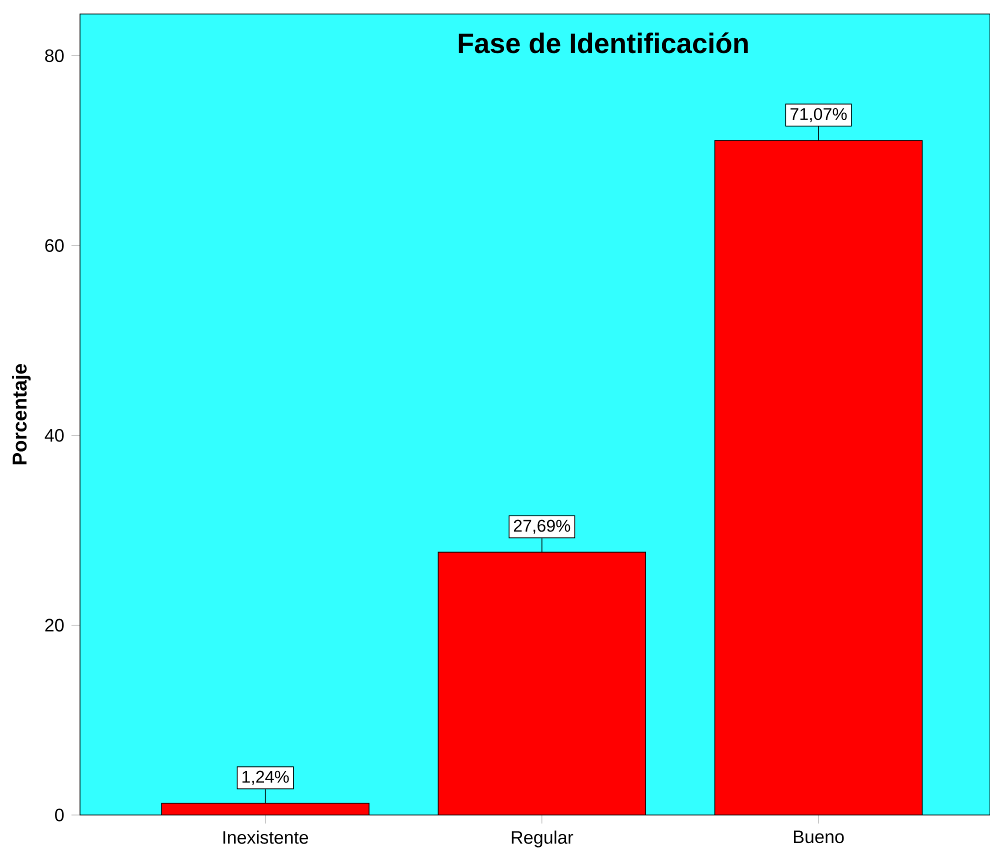 This screenshot has width=990, height=852. What do you see at coordinates (265, 777) in the screenshot?
I see `data-label: 1,24%` at bounding box center [265, 777].